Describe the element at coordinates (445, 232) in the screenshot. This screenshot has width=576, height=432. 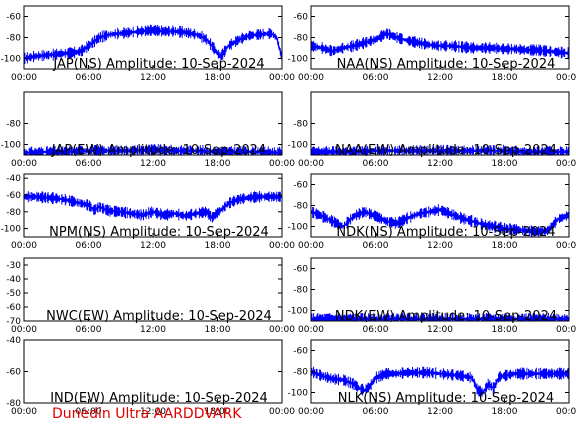
I see `chart-title: NDK(NS) Amplitude: 10-Sep-2024` at that location.